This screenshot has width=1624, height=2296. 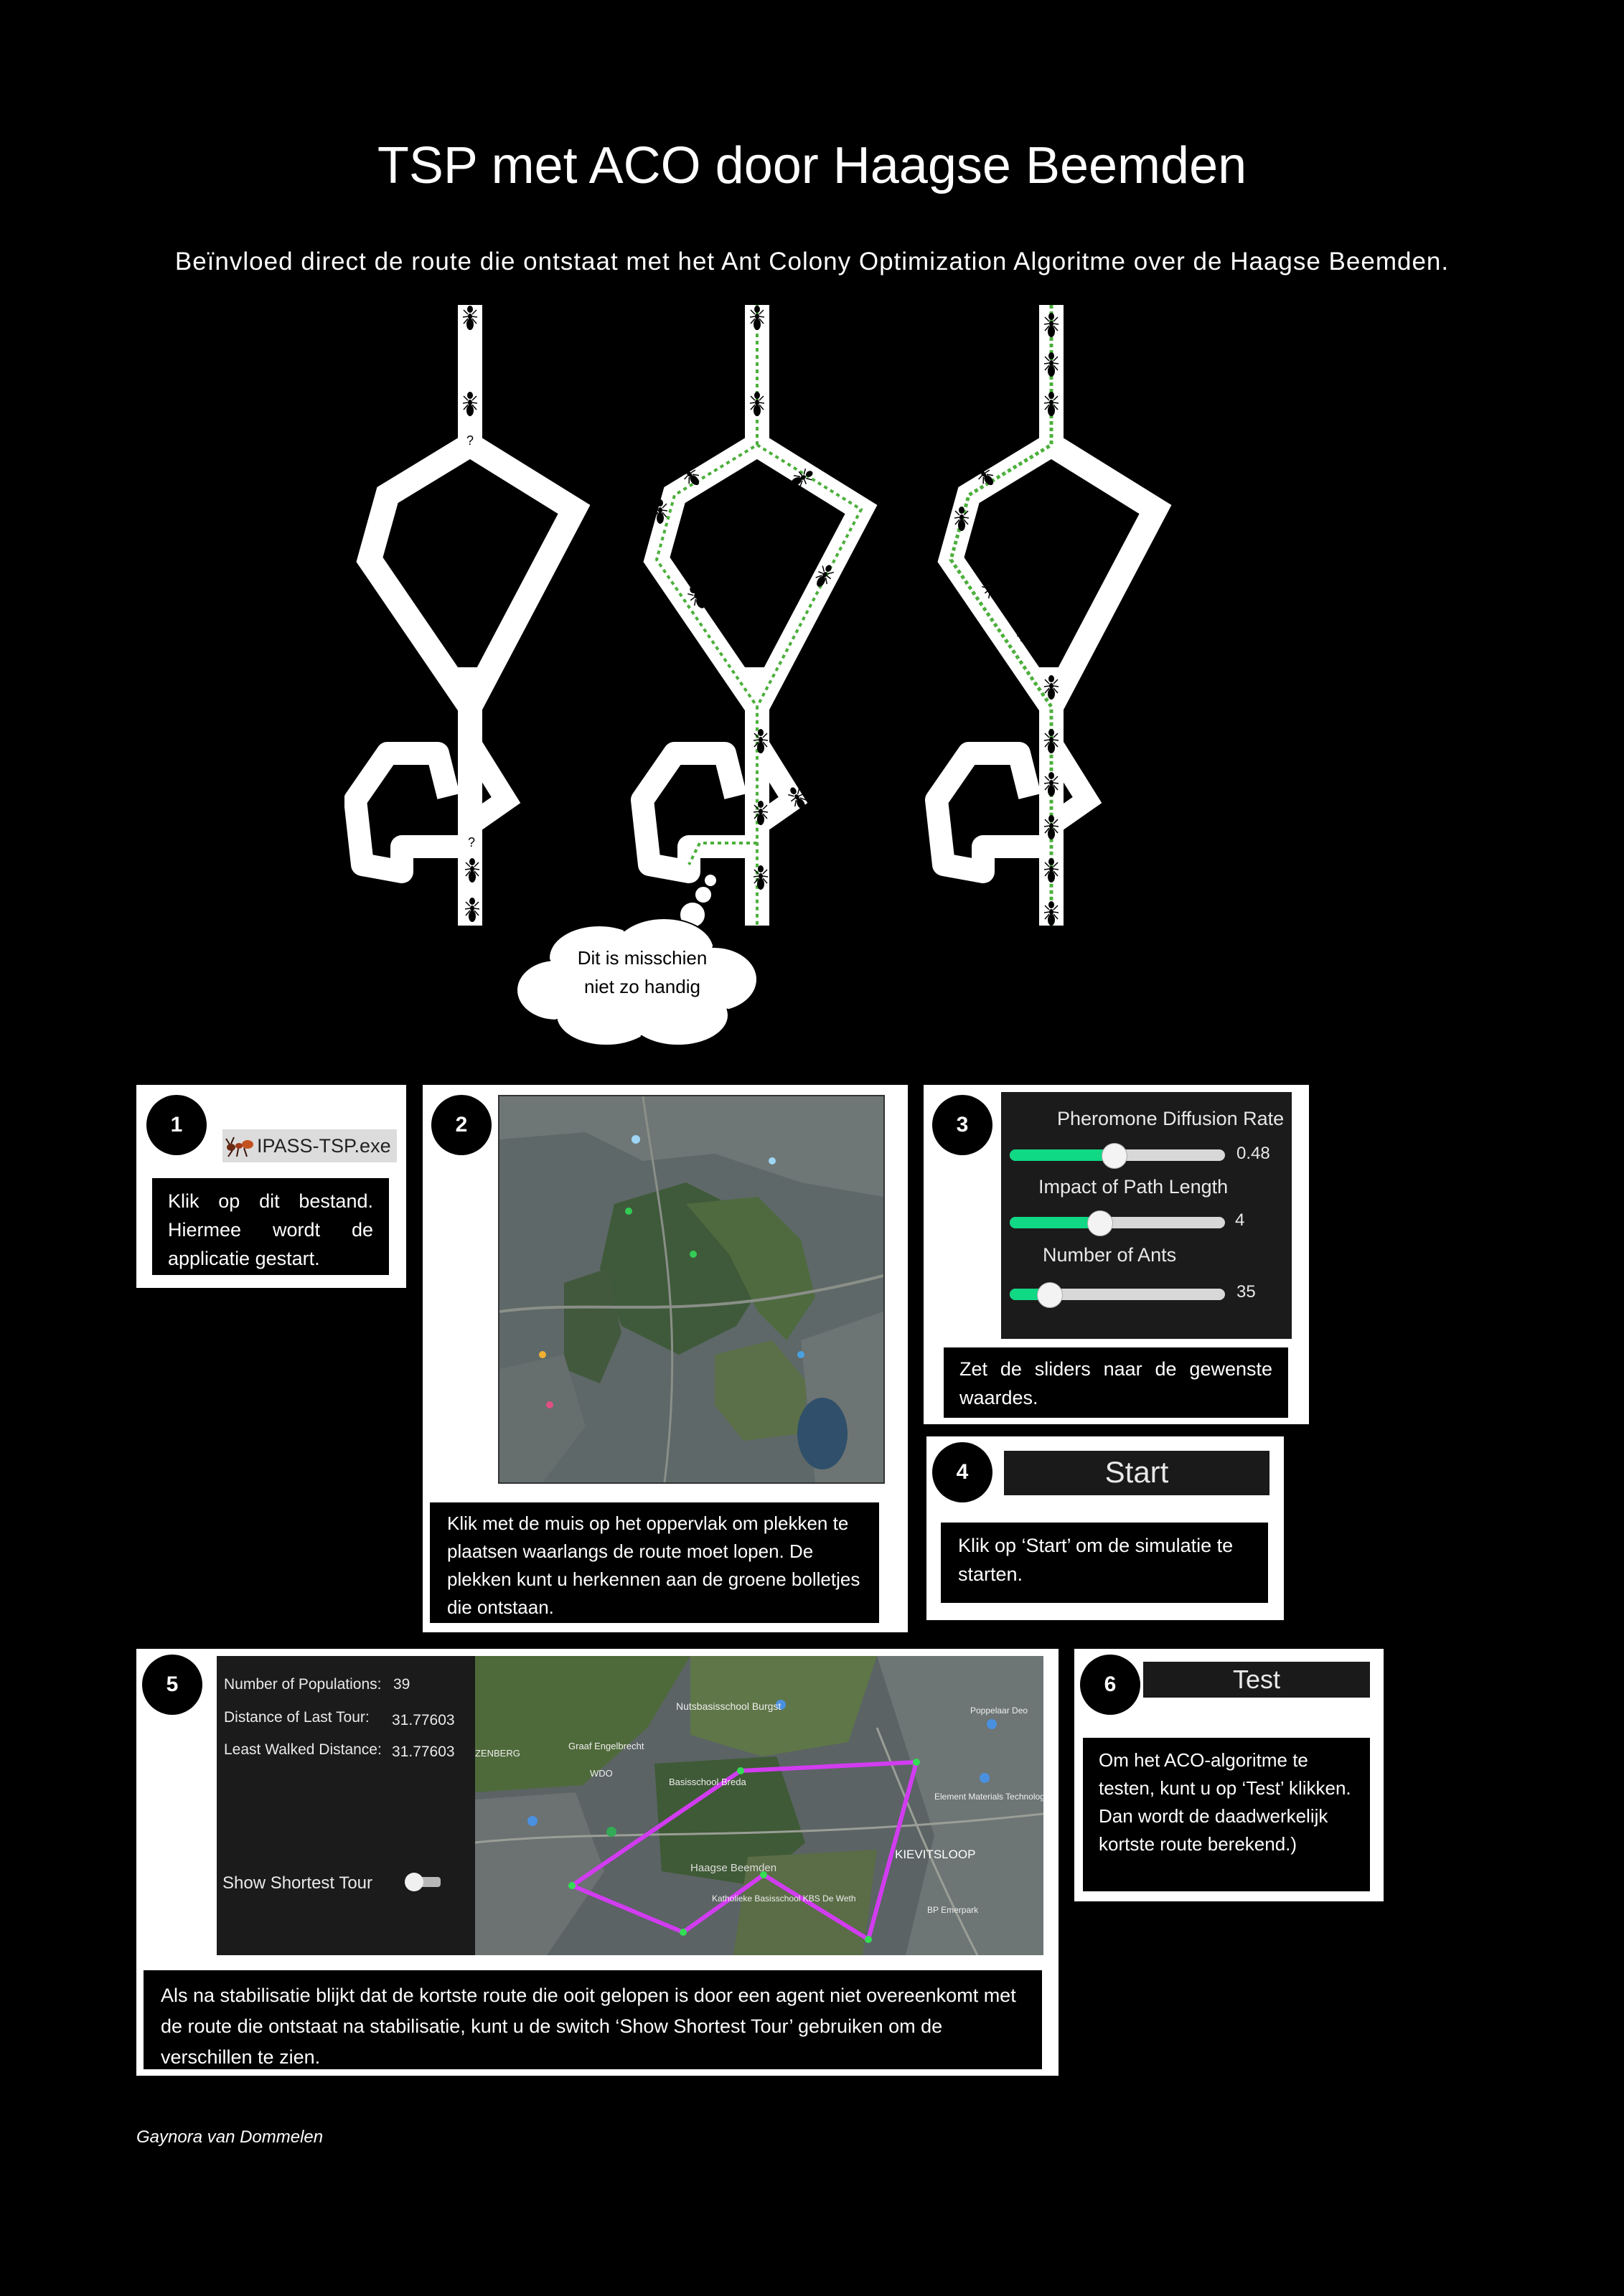 What do you see at coordinates (1171, 1119) in the screenshot?
I see `slider-1-label: Pheromone Diffusion Rate` at bounding box center [1171, 1119].